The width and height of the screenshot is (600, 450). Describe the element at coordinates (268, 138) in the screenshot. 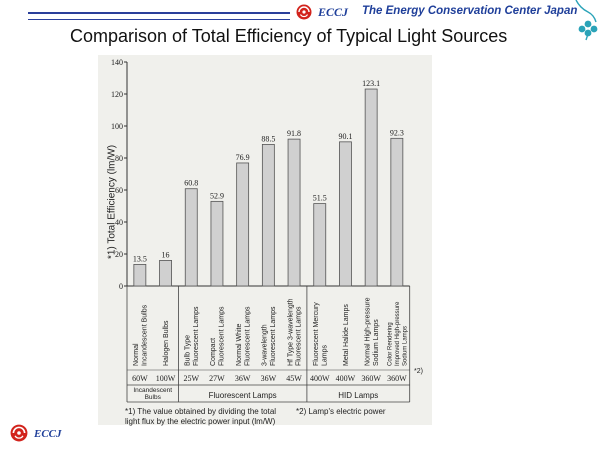

I see `data-label: 88.5` at that location.